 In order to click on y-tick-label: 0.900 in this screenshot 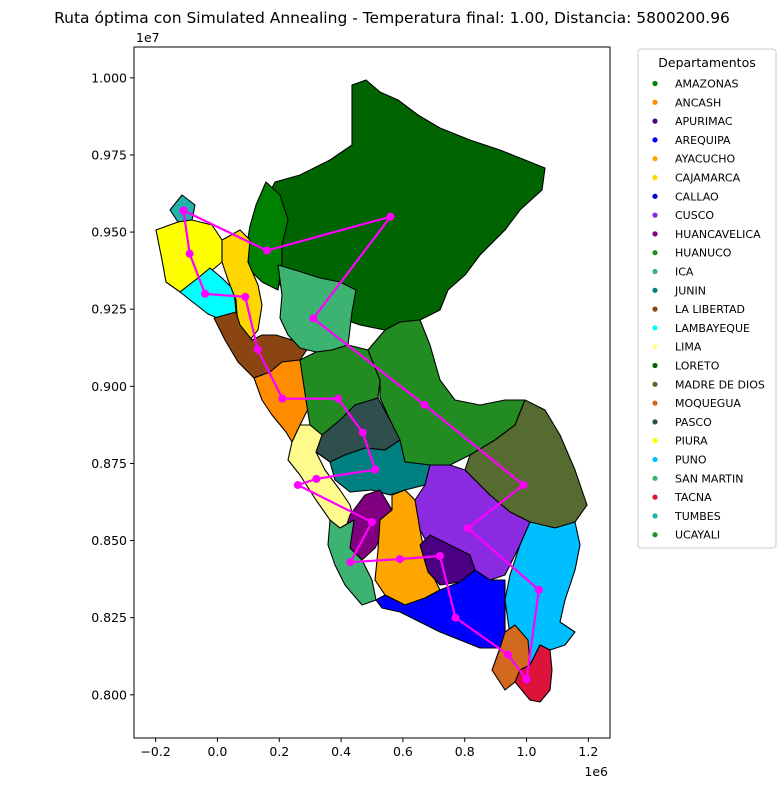, I will do `click(109, 386)`.